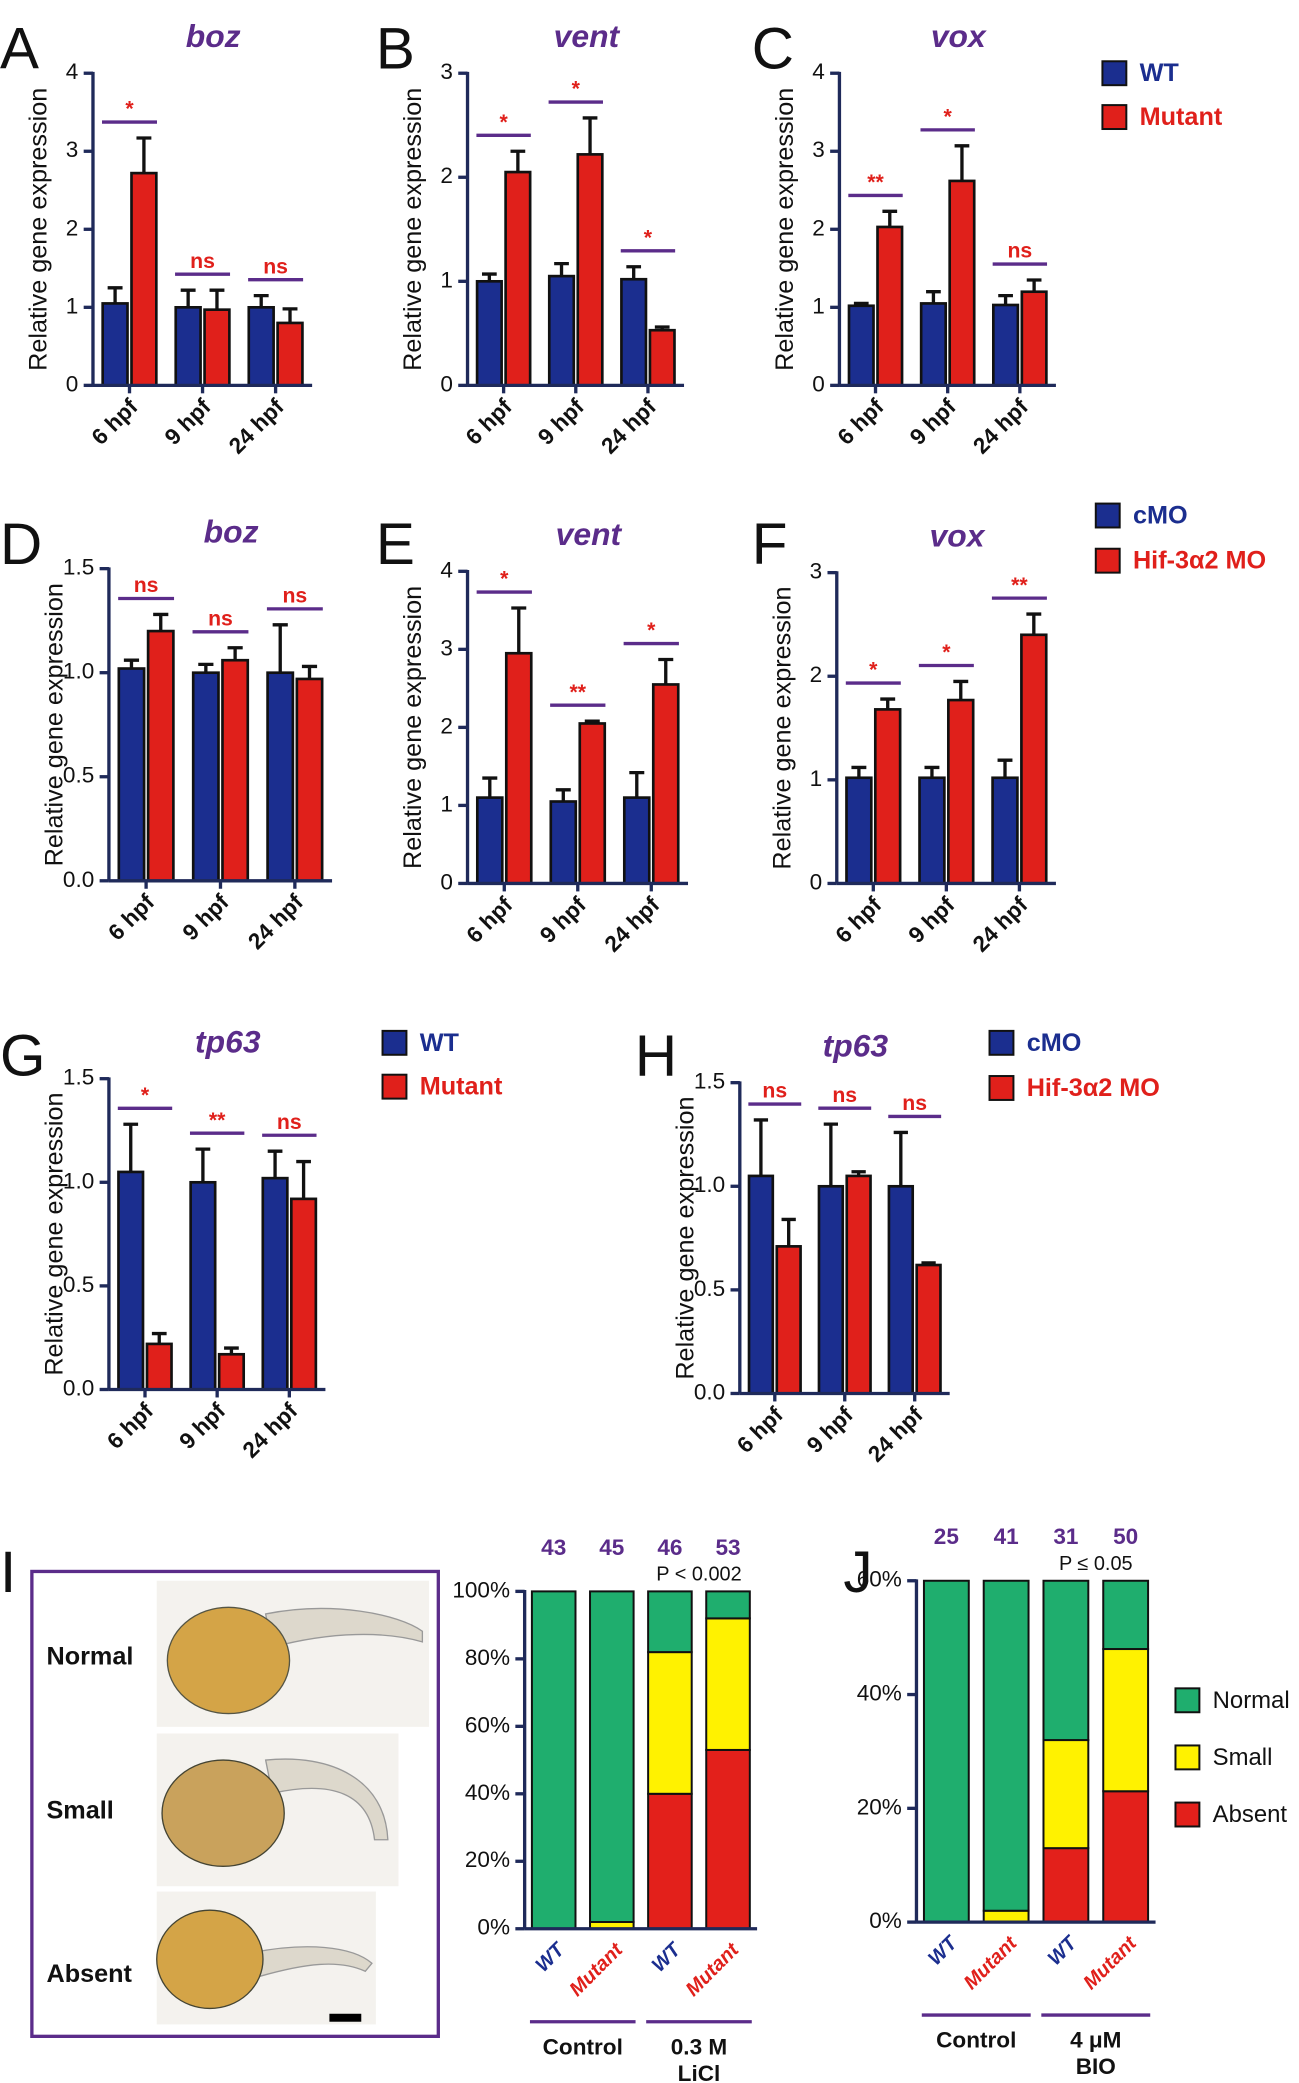 The height and width of the screenshot is (2083, 1299). I want to click on p-value: P ≤ 0.05, so click(1096, 1564).